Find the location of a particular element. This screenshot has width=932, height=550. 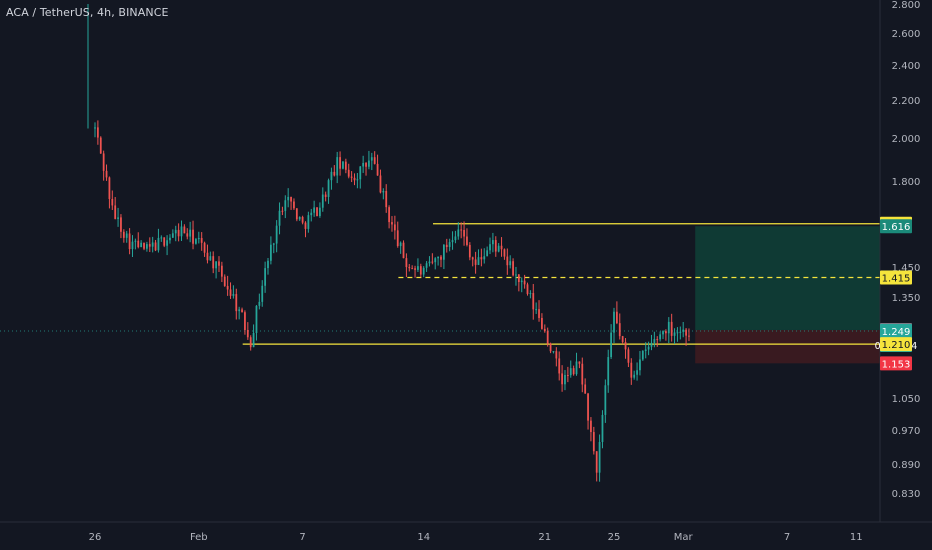

level-badge-1210-bg is located at coordinates (896, 344).